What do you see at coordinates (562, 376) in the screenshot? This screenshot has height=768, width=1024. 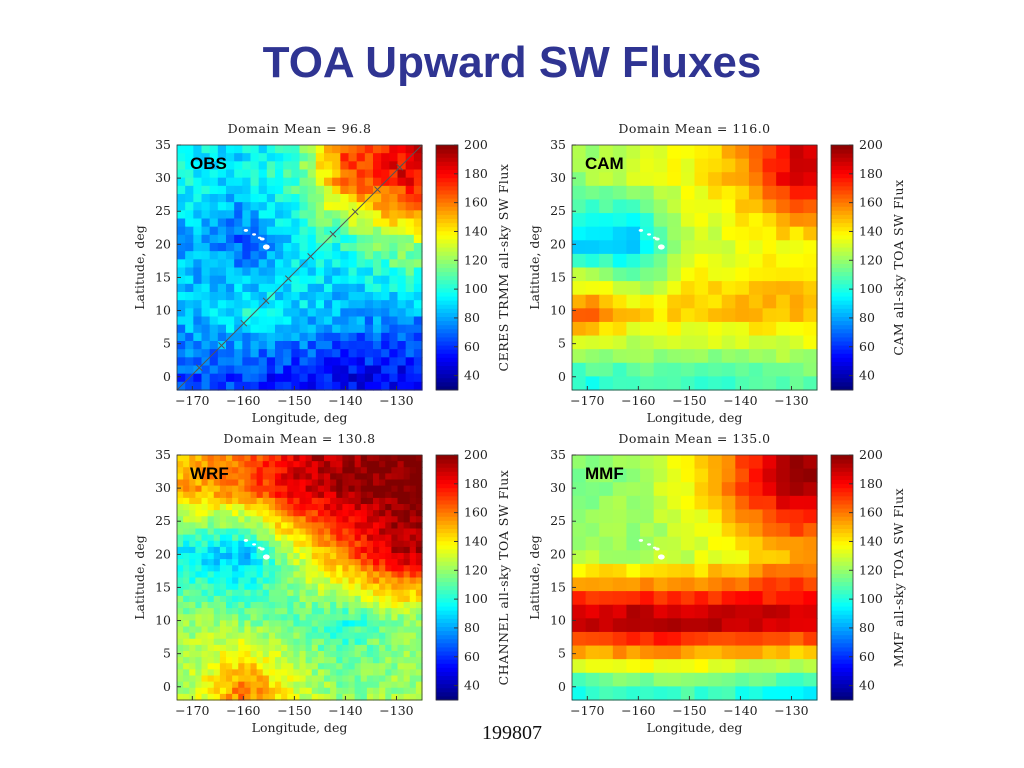 I see `y-tick-label: 0` at bounding box center [562, 376].